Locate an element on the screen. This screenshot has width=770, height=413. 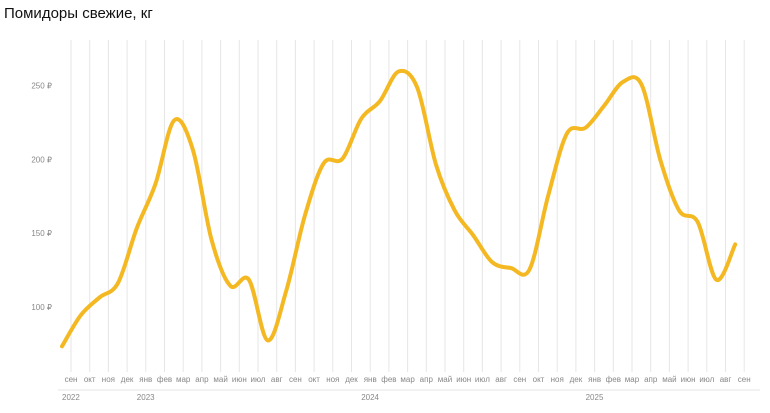
year-label: 2024 is located at coordinates (370, 397).